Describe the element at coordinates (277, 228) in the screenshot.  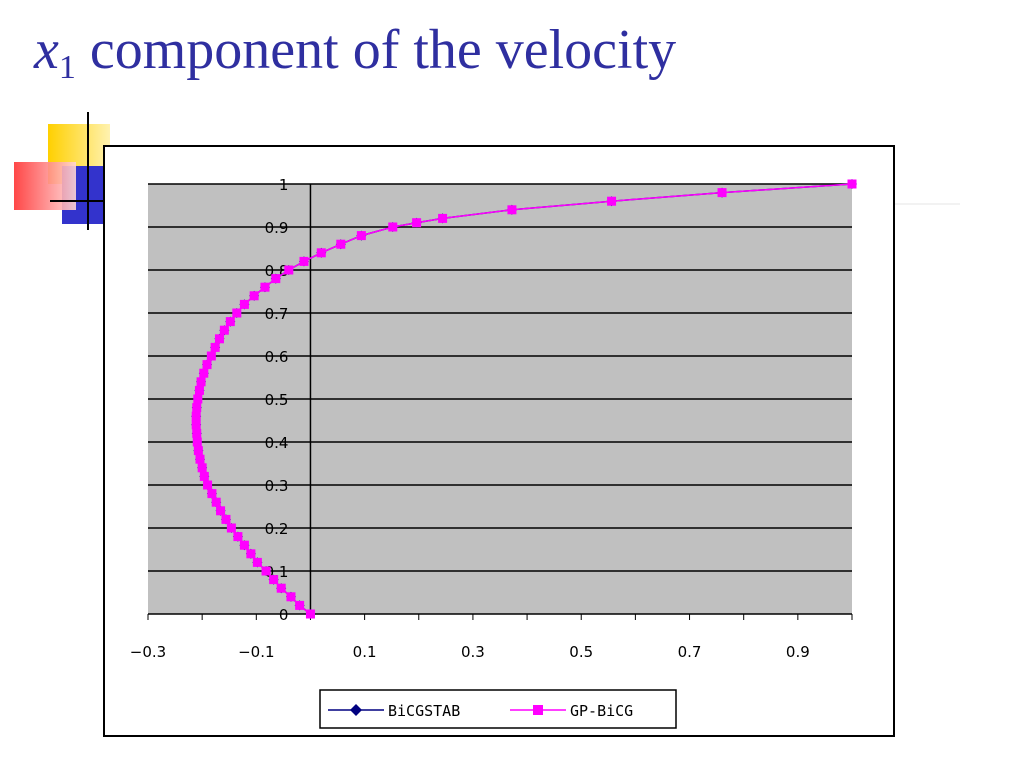
I see `y-tick-label-9: 0.9` at that location.